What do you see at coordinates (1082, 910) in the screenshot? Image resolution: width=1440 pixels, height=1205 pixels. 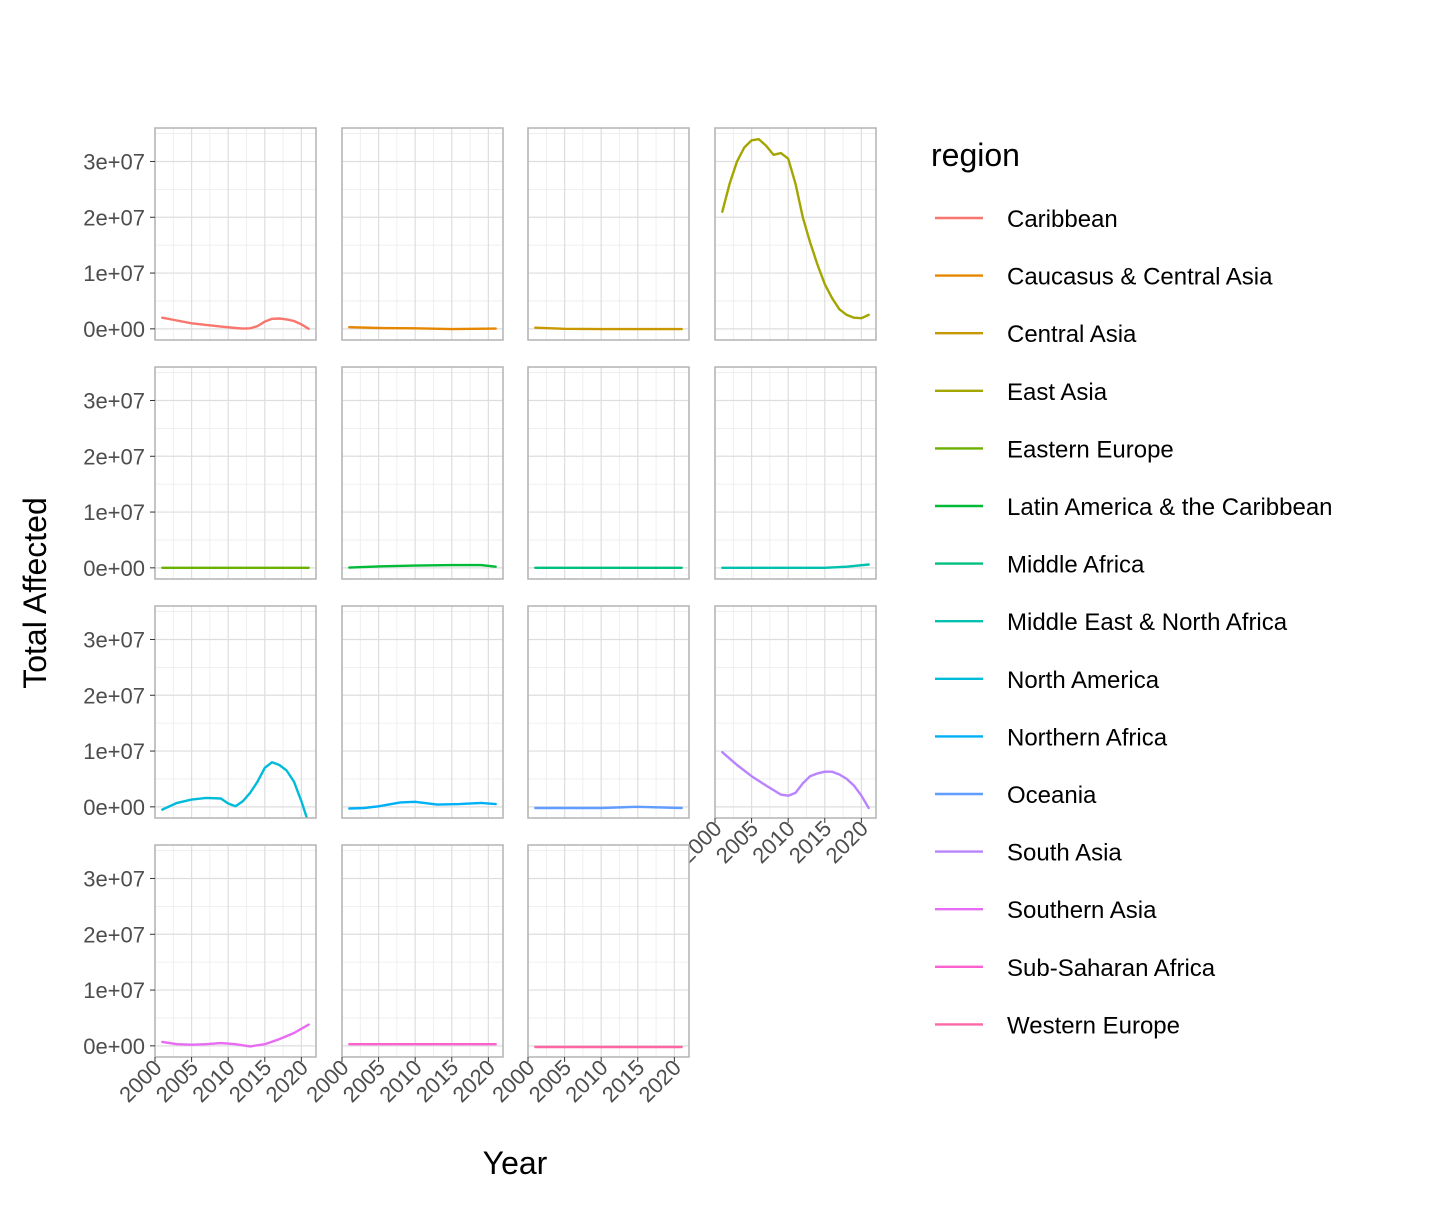 I see `legend-label: Southern Asia` at bounding box center [1082, 910].